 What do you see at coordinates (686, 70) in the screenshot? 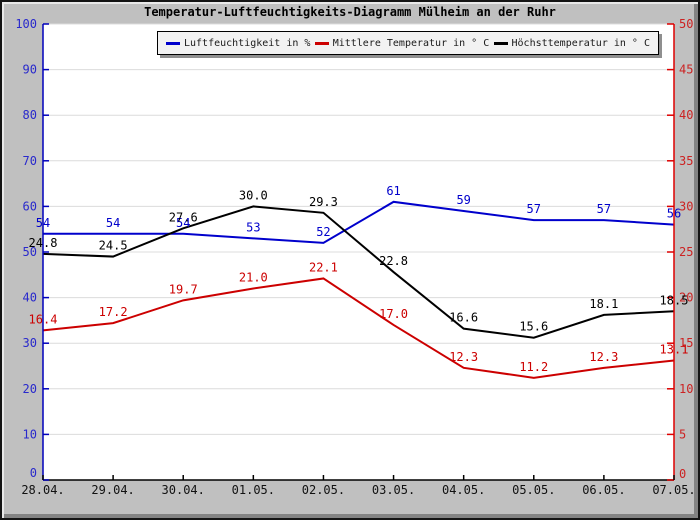
I see `right-axis-tick-label: 45` at bounding box center [686, 70].